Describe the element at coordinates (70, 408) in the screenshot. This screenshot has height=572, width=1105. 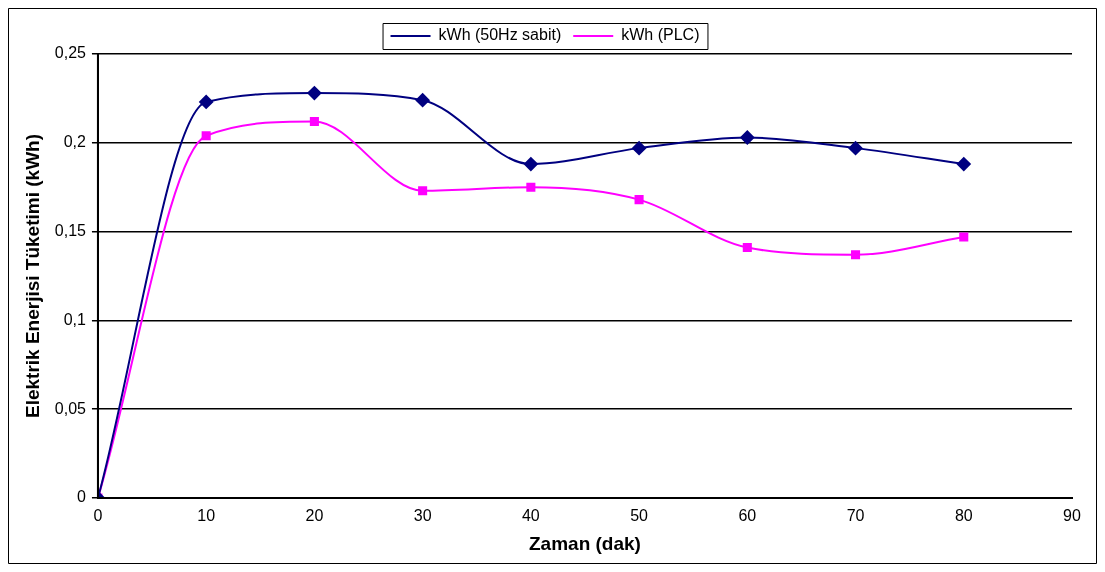
I see `y-tick-label: 0,05` at that location.